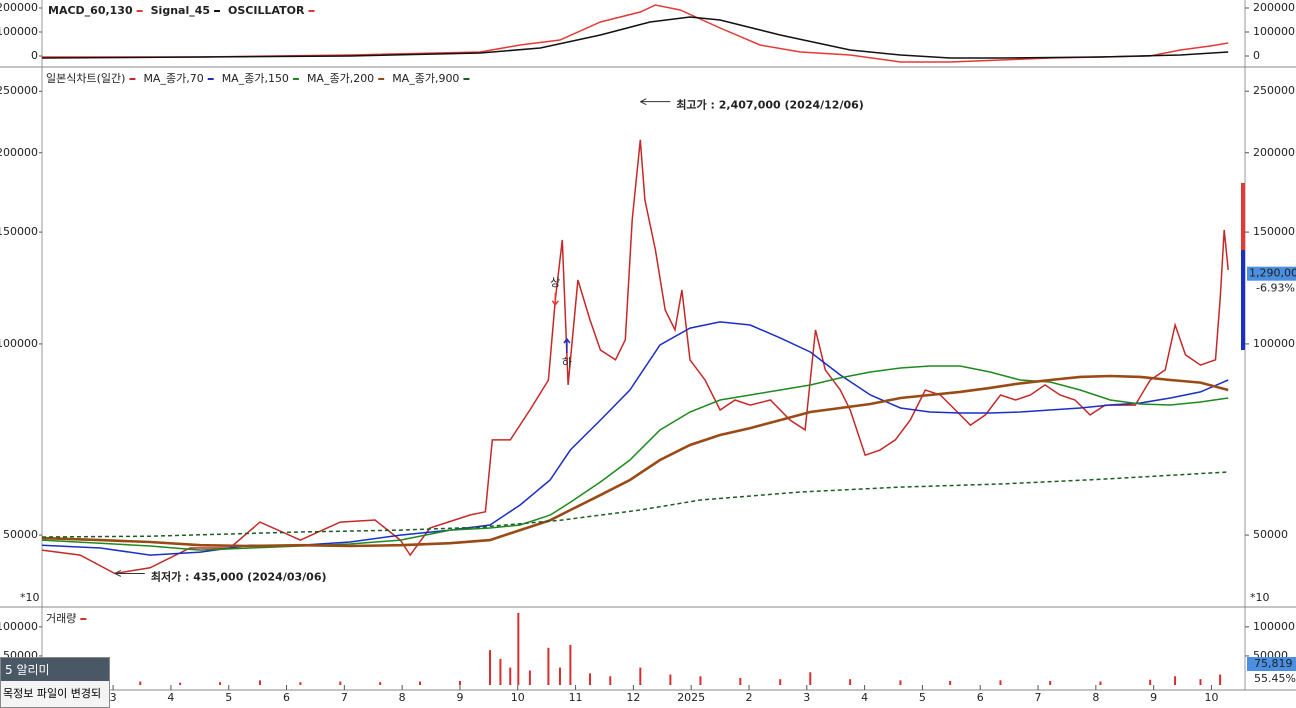 Image resolution: width=1296 pixels, height=708 pixels. Describe the element at coordinates (567, 362) in the screenshot. I see `signal-label: 하` at that location.